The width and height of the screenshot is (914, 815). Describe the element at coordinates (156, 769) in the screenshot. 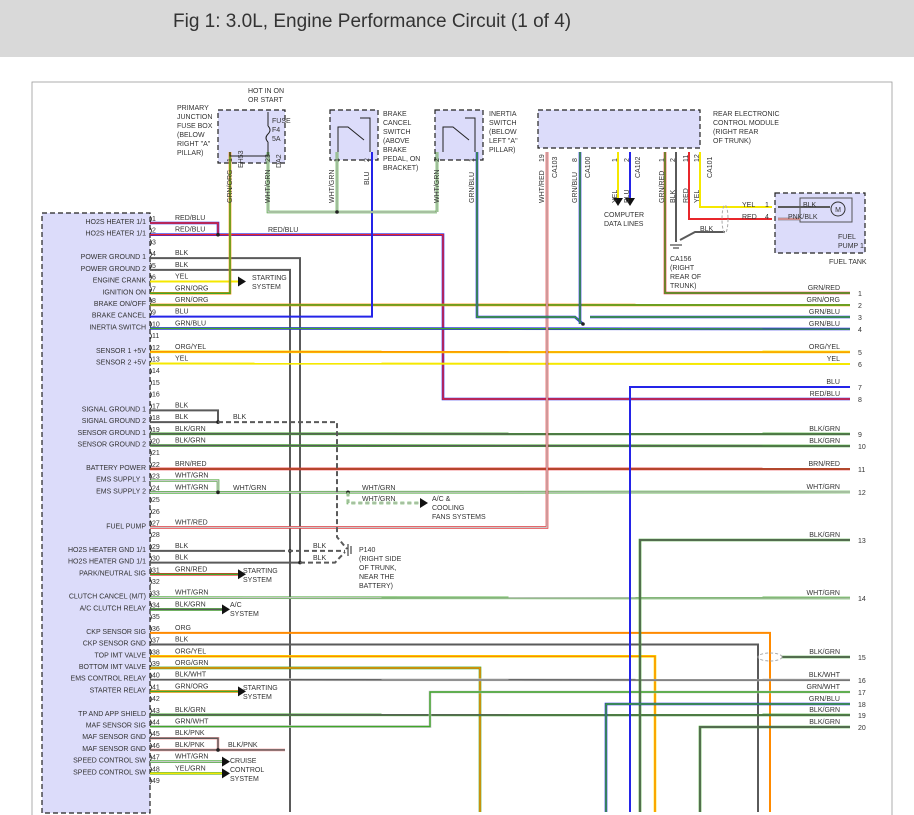

I see `pin-number: 48` at that location.